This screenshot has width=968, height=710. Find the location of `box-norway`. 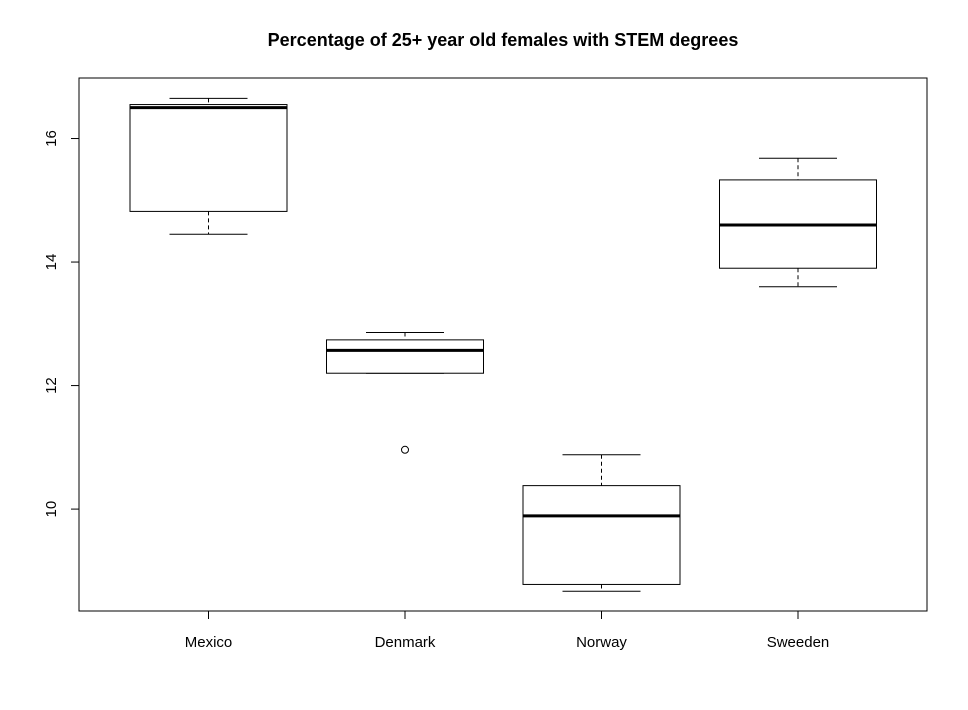

box-norway is located at coordinates (601, 523).